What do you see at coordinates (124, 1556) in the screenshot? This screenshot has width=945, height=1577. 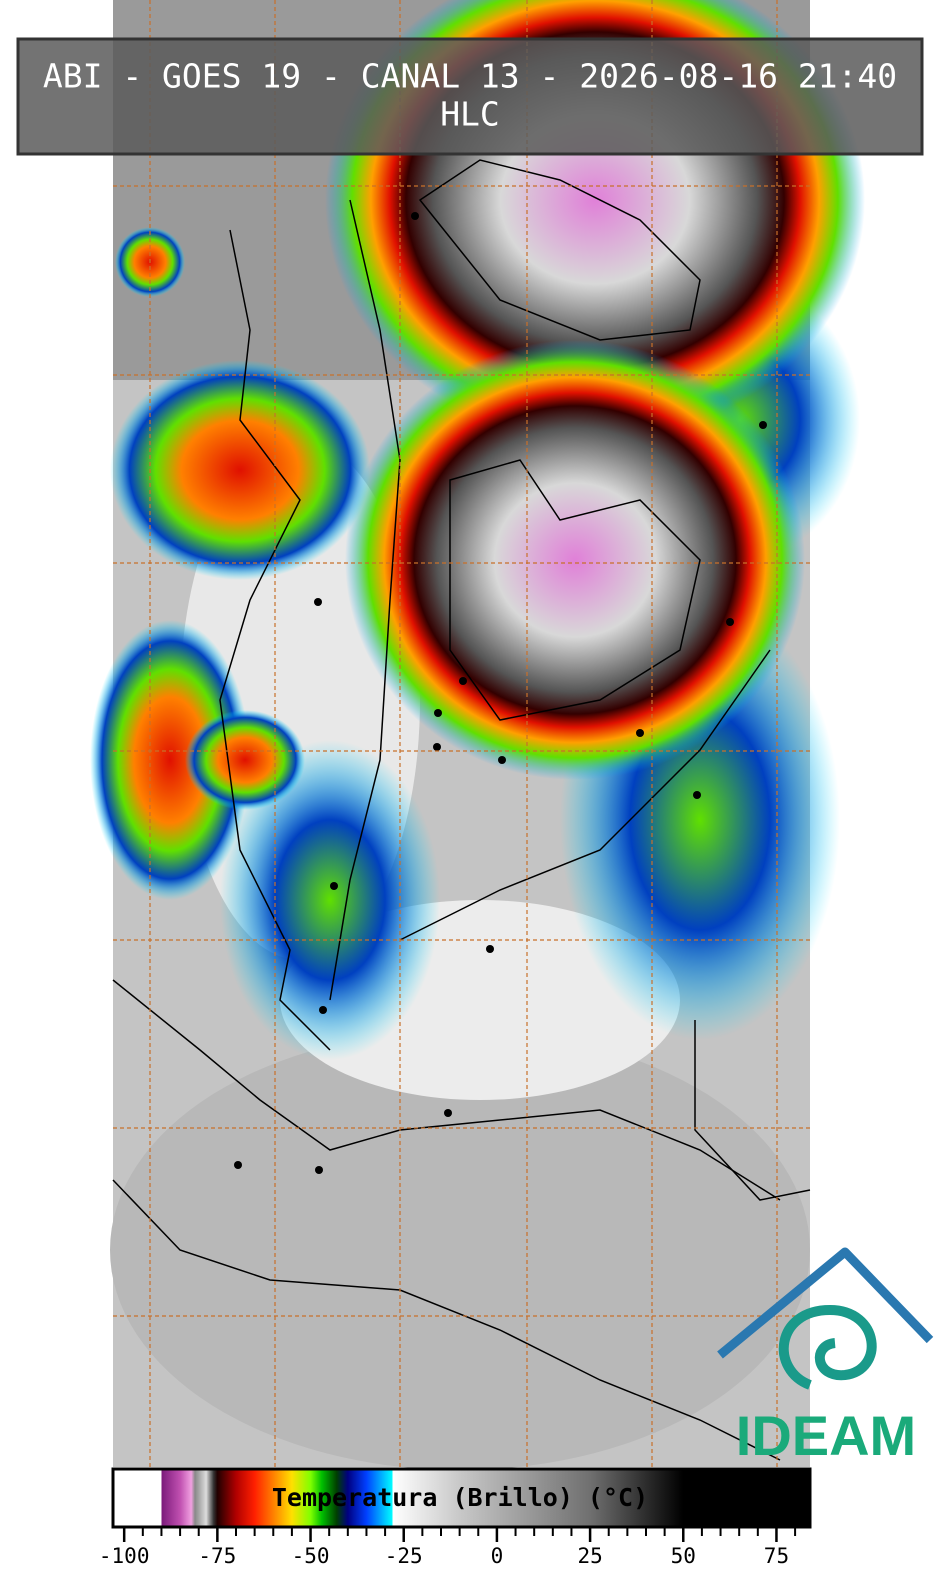 I see `tick-label: -100` at bounding box center [124, 1556].